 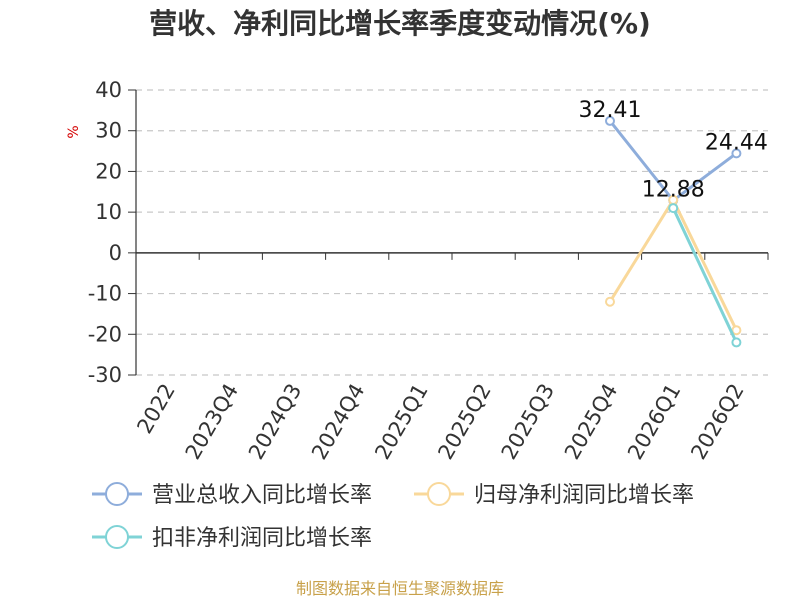 I want to click on y-tick-label: -10, so click(x=105, y=294).